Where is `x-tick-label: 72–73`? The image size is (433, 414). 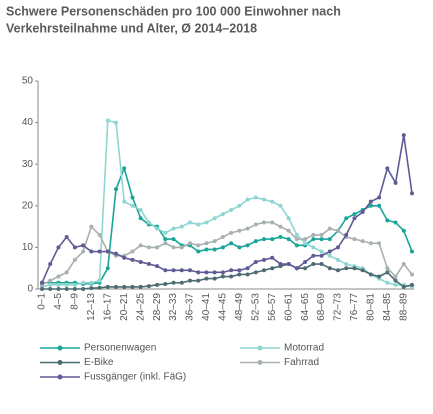 x-tick-label: 72–73 is located at coordinates (338, 307).